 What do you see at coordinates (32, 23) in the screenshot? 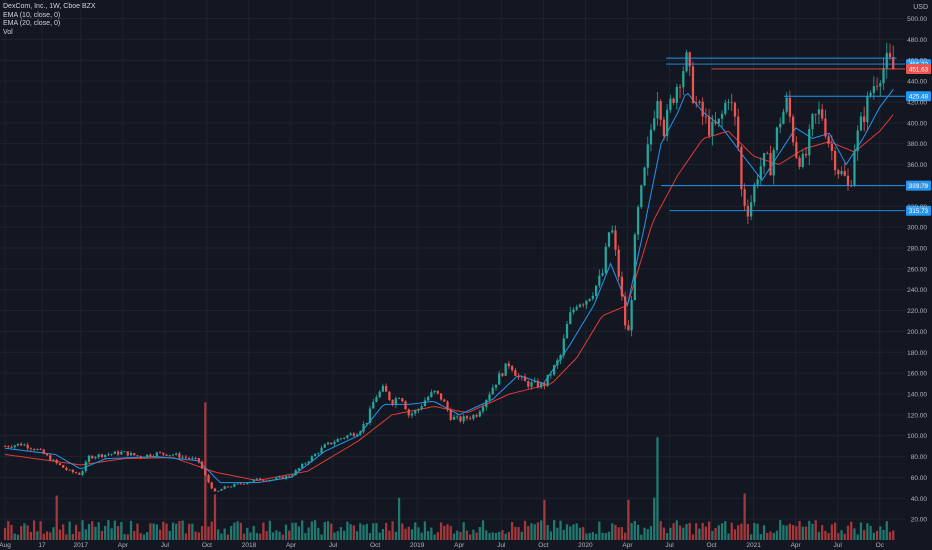
I see `ema20-legend-label: EMA (20, close, 0)` at bounding box center [32, 23].